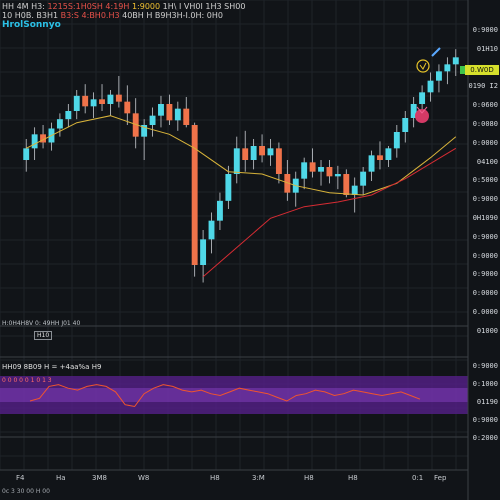 The height and width of the screenshot is (500, 500). What do you see at coordinates (463, 70) in the screenshot?
I see `current-price-marker` at bounding box center [463, 70].